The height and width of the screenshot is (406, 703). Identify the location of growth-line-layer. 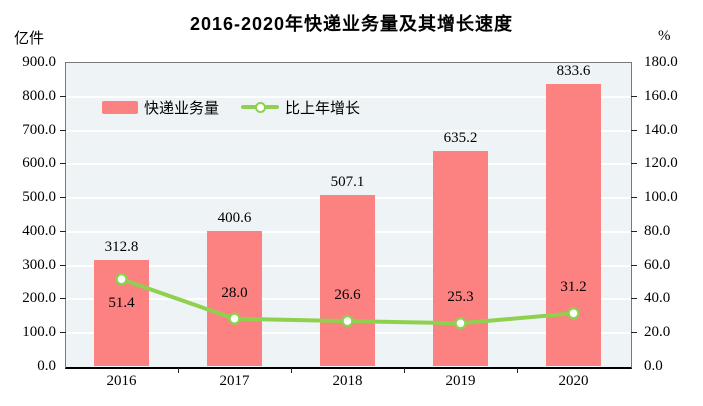
(347, 301).